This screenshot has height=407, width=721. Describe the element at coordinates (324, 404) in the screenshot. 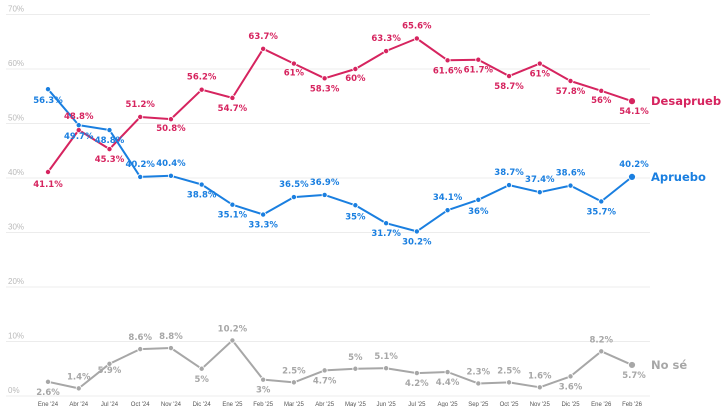

I see `x-tick-label: Abr '25` at that location.